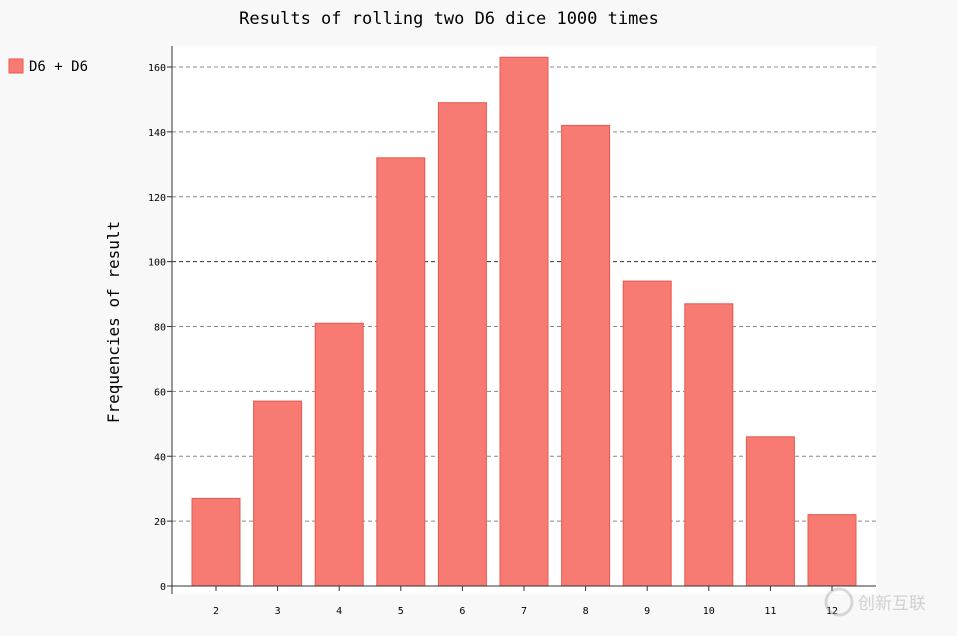 This screenshot has height=636, width=957. Describe the element at coordinates (160, 522) in the screenshot. I see `y-tick-label: 20` at that location.